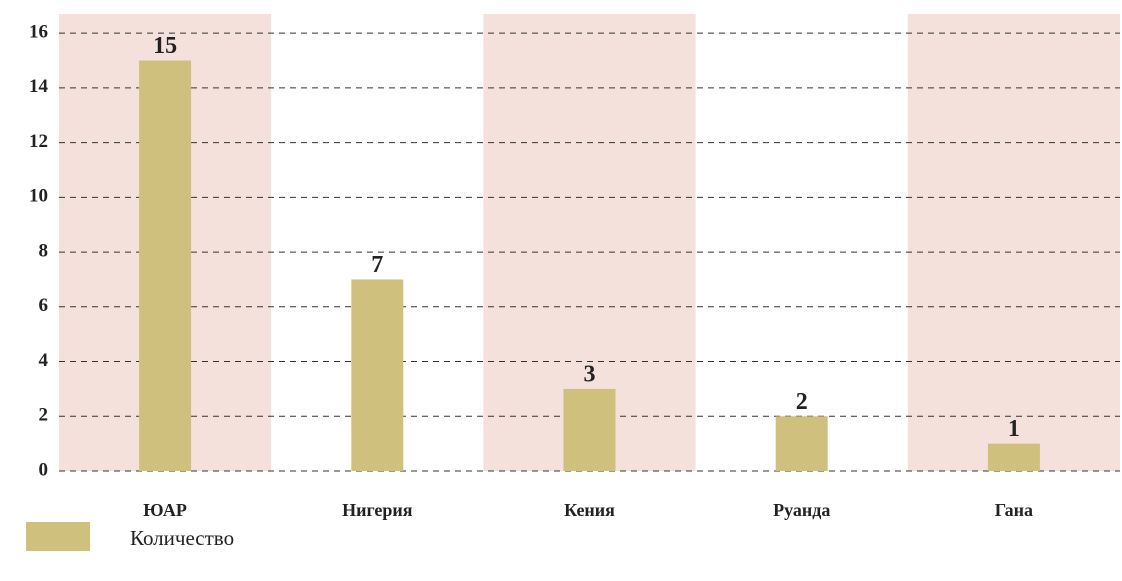  Describe the element at coordinates (44, 305) in the screenshot. I see `y-tick-label: 6` at that location.